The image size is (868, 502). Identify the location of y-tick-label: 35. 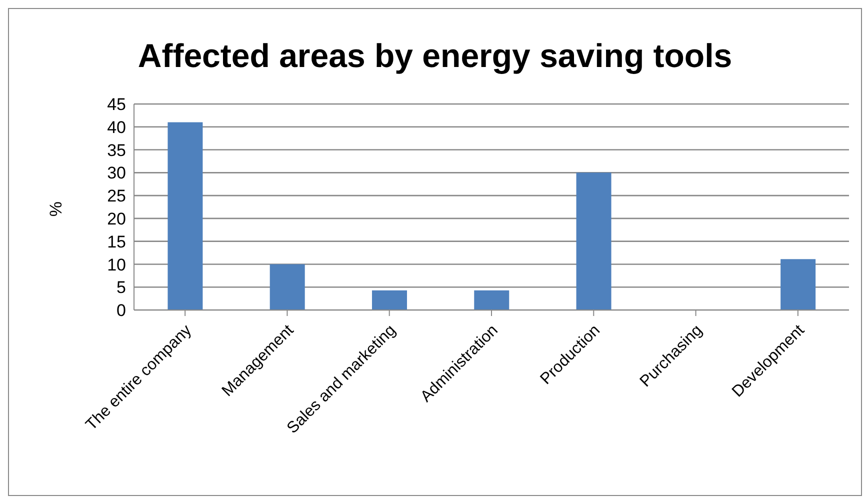
(116, 150).